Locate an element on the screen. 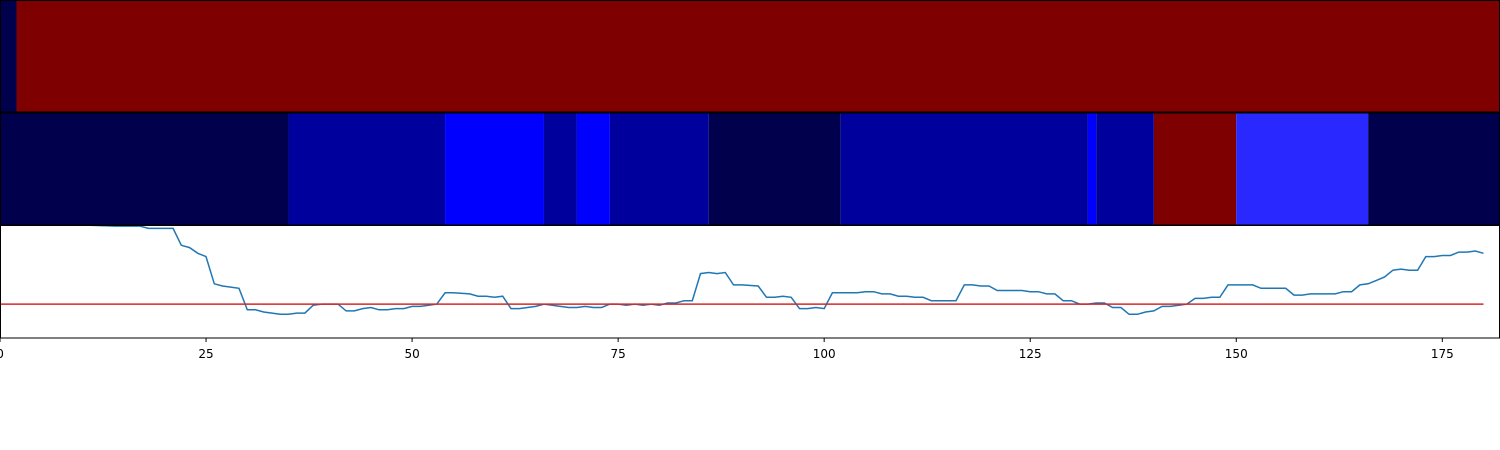 This screenshot has width=1500, height=450. x-axis: 0 25 50 75 100 125 150 175 is located at coordinates (727, 349).